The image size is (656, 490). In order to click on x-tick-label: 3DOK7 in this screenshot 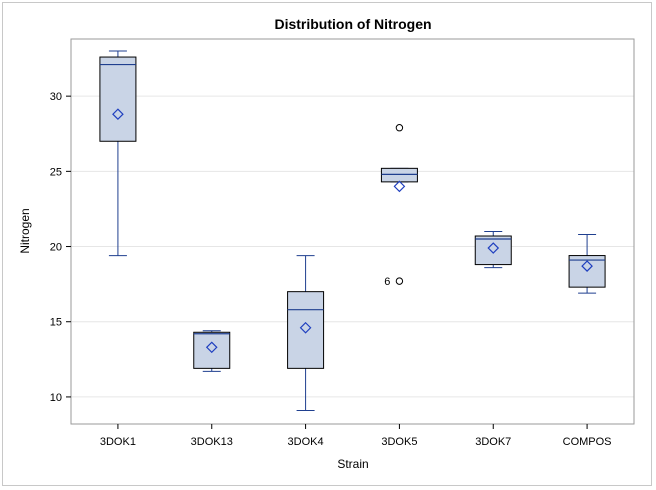, I will do `click(493, 442)`.